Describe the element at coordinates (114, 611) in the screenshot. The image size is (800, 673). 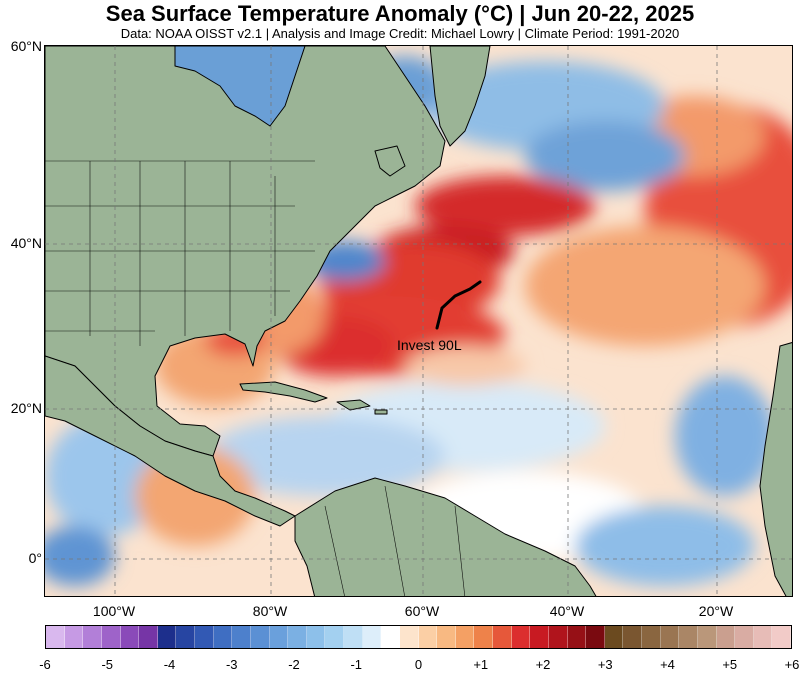
I see `lon-label-100w: 100°W` at that location.